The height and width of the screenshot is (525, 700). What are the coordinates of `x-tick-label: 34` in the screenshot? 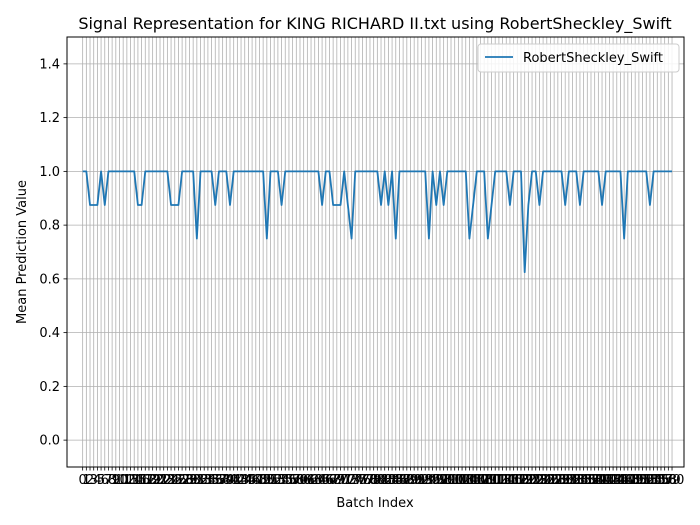 It's located at (208, 480).